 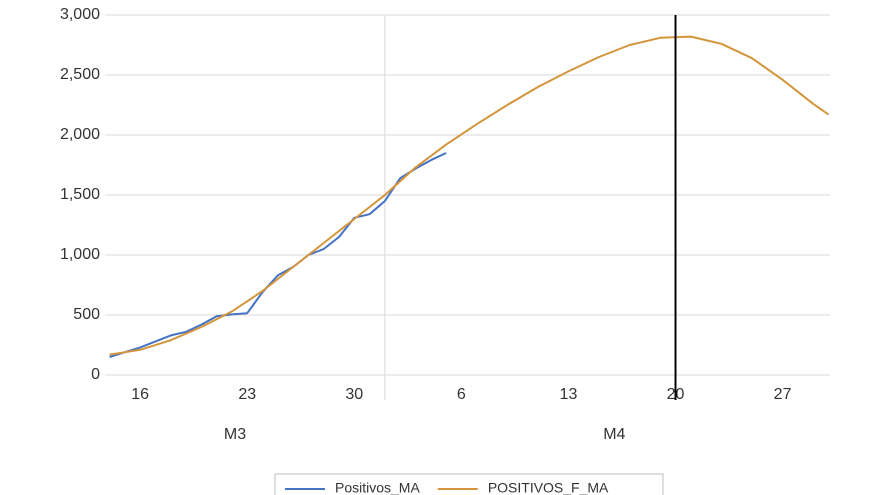 What do you see at coordinates (614, 434) in the screenshot?
I see `month-label: M4` at bounding box center [614, 434].